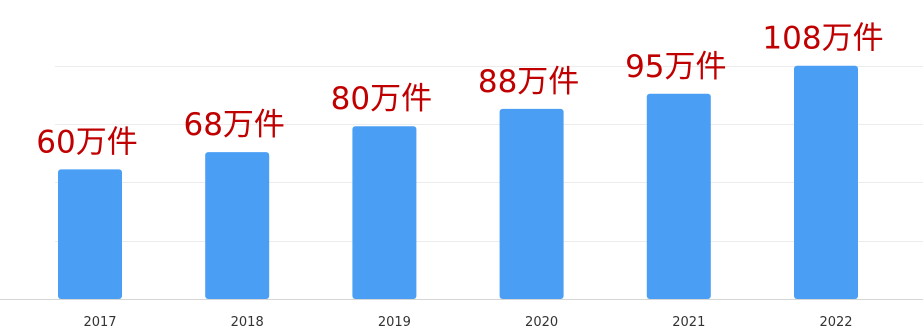 This screenshot has height=331, width=923. What do you see at coordinates (688, 322) in the screenshot?
I see `x-tick-label-2021: 2021` at bounding box center [688, 322].